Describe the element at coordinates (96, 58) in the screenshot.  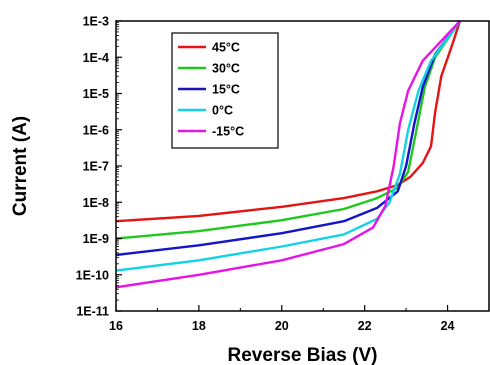
I see `y-tick-label: 1E-4` at that location.